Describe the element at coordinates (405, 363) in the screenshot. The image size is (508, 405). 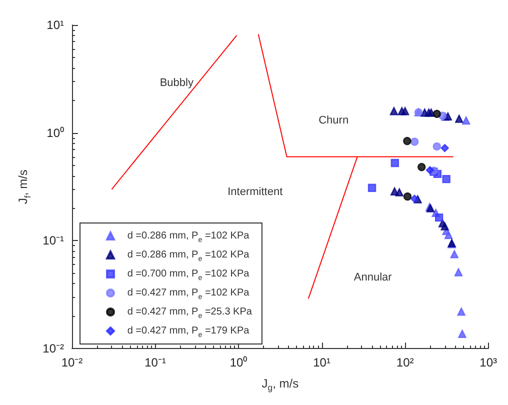
I see `x-tick-label: 10²` at that location.